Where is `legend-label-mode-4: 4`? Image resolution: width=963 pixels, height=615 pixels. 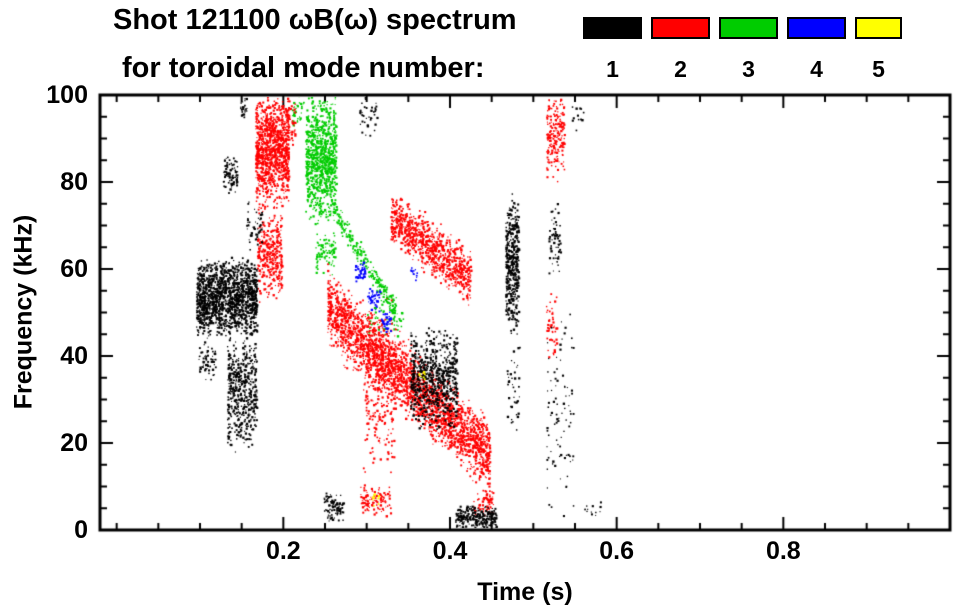
legend-label-mode-4: 4 is located at coordinates (816, 69).